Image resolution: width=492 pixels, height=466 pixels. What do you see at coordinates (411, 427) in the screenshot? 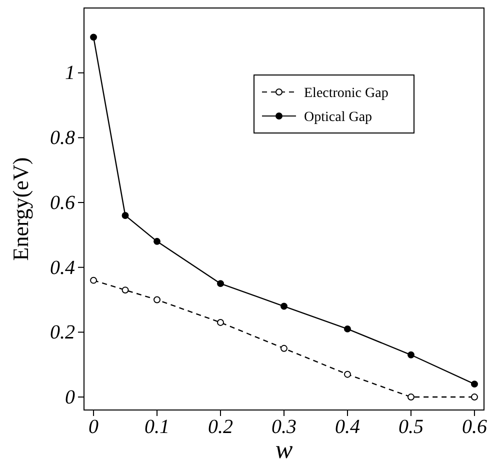
I see `x-tick-label: 0.5` at bounding box center [411, 427].